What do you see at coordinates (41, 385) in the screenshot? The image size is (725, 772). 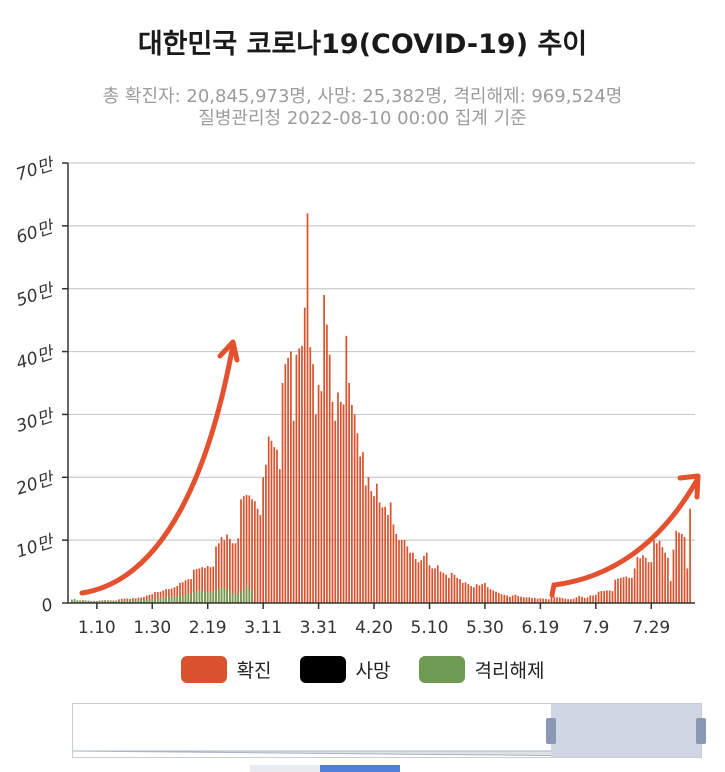 I see `y-axis: 0 10만 20만 30만 40만 50만 60만 70만` at bounding box center [41, 385].